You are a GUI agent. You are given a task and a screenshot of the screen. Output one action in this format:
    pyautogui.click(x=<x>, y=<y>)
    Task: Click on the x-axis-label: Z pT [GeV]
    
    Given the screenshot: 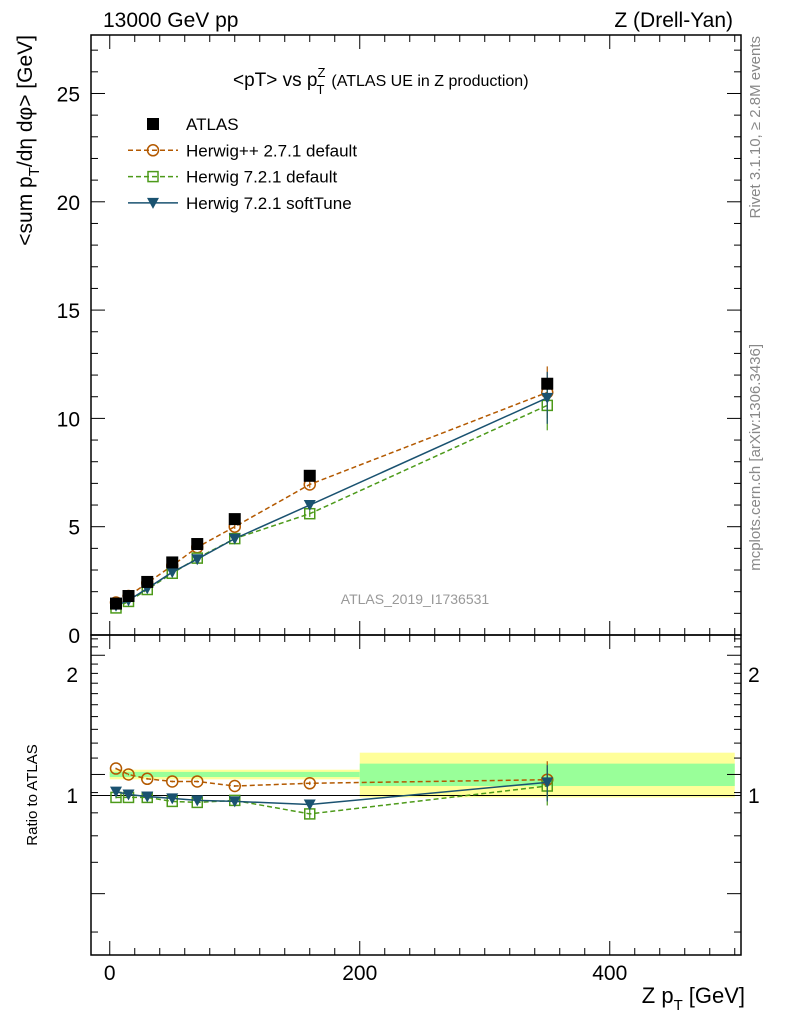 What is the action you would take?
    pyautogui.click(x=693, y=998)
    